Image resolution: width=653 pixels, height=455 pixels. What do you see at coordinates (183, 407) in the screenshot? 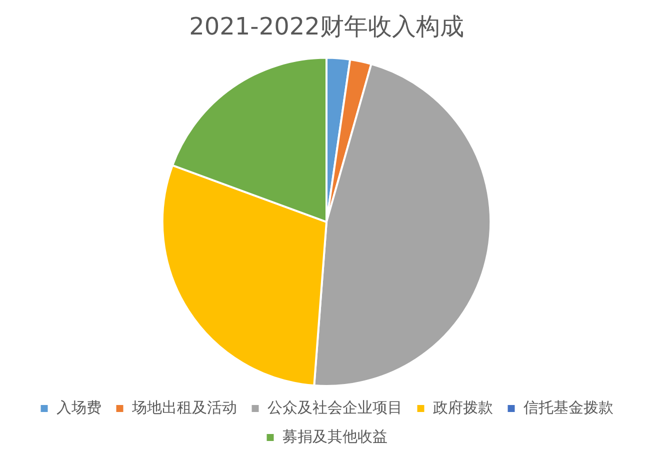
I see `legend-label: 场地出租及活动` at bounding box center [183, 407].